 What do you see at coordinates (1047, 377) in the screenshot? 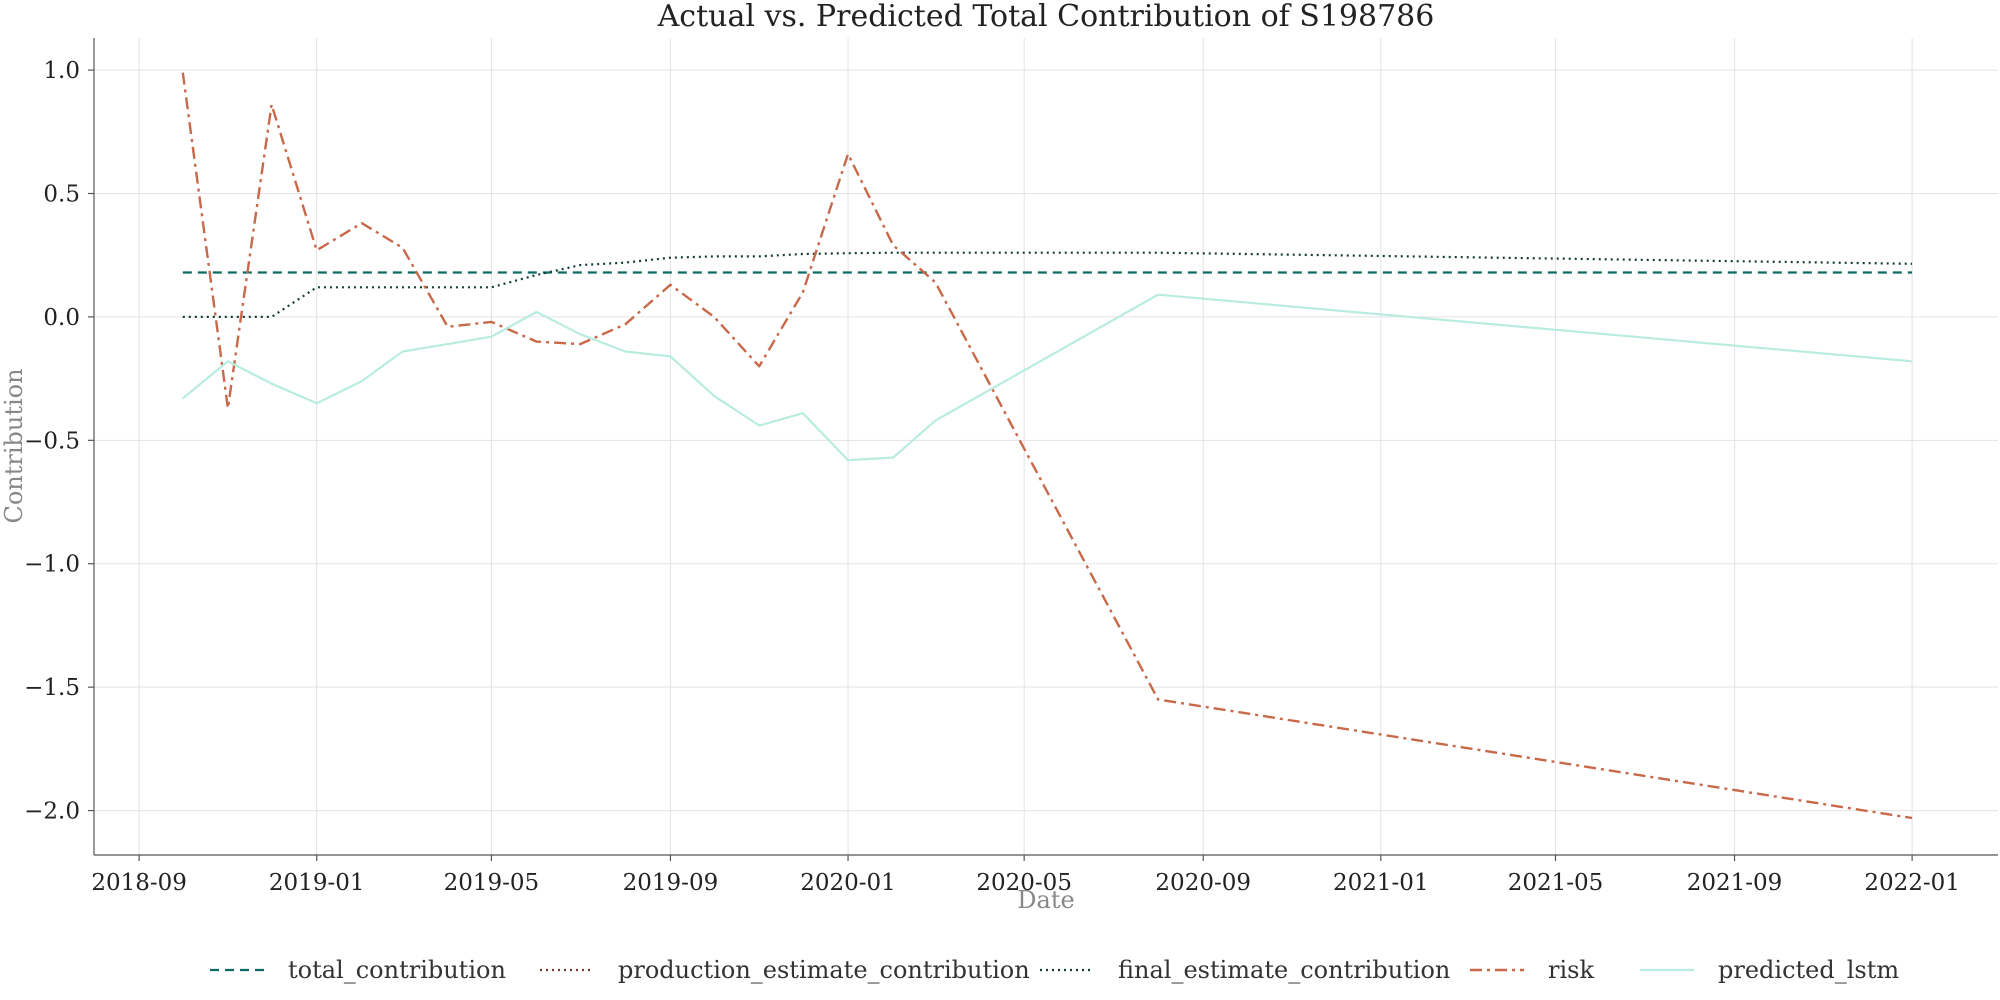
I see `series-line-predicted-lstm` at bounding box center [1047, 377].